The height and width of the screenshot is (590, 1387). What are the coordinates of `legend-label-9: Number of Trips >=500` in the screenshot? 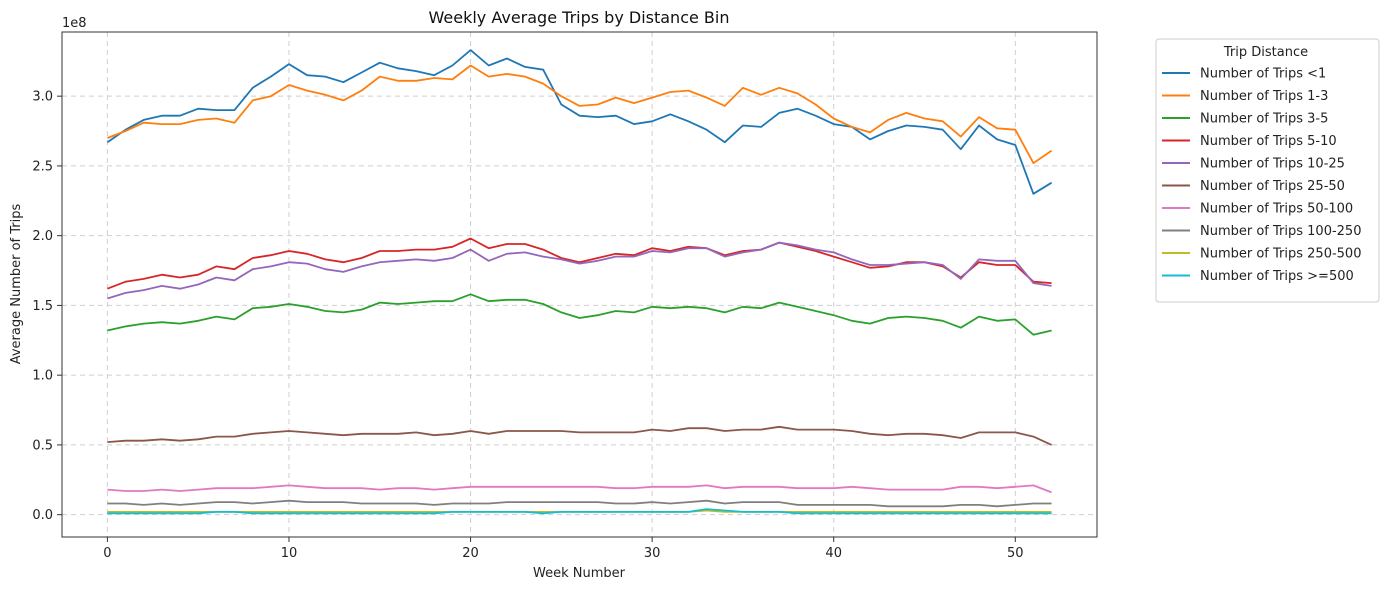 It's located at (1277, 276).